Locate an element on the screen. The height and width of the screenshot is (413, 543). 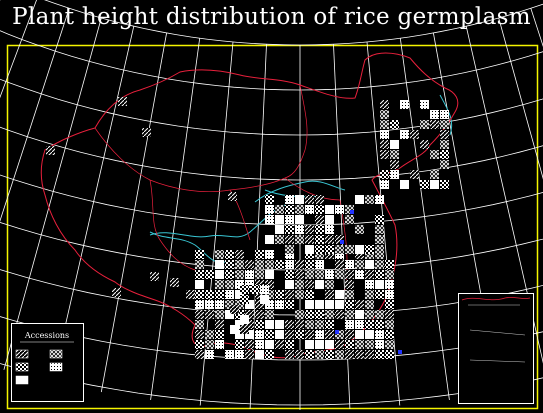
legend: Accessions is located at coordinates (47, 362).